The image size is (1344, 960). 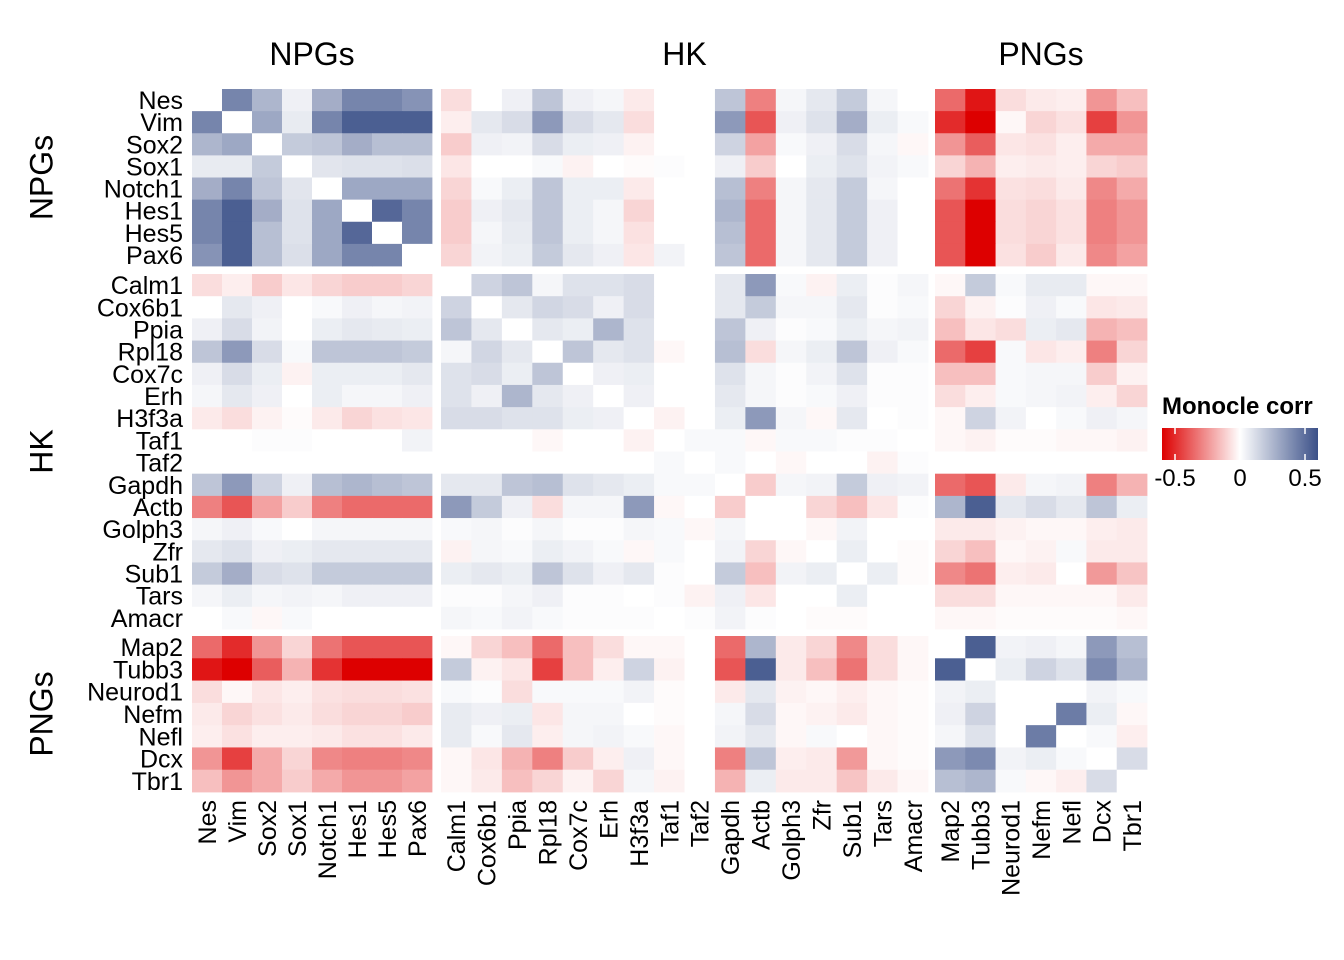 What do you see at coordinates (852, 100) in the screenshot?
I see `heatmap-cell-nes-sub1` at bounding box center [852, 100].